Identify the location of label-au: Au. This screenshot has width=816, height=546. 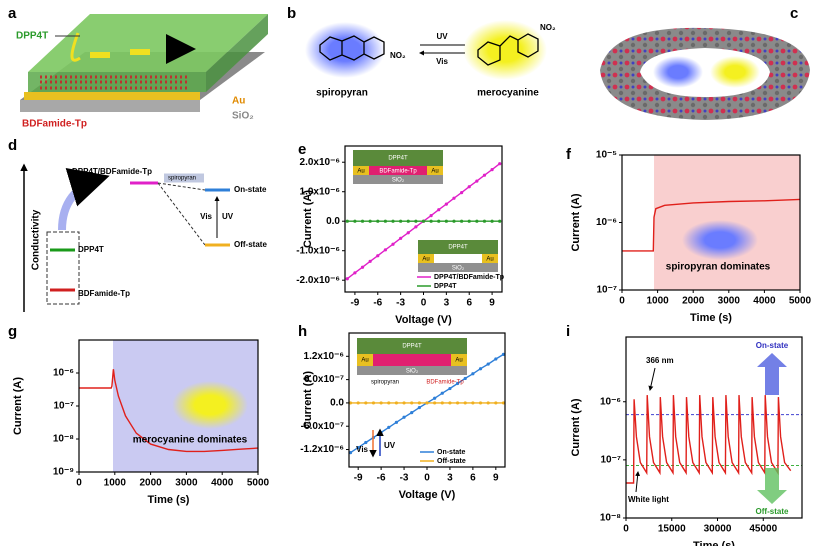
(238, 101).